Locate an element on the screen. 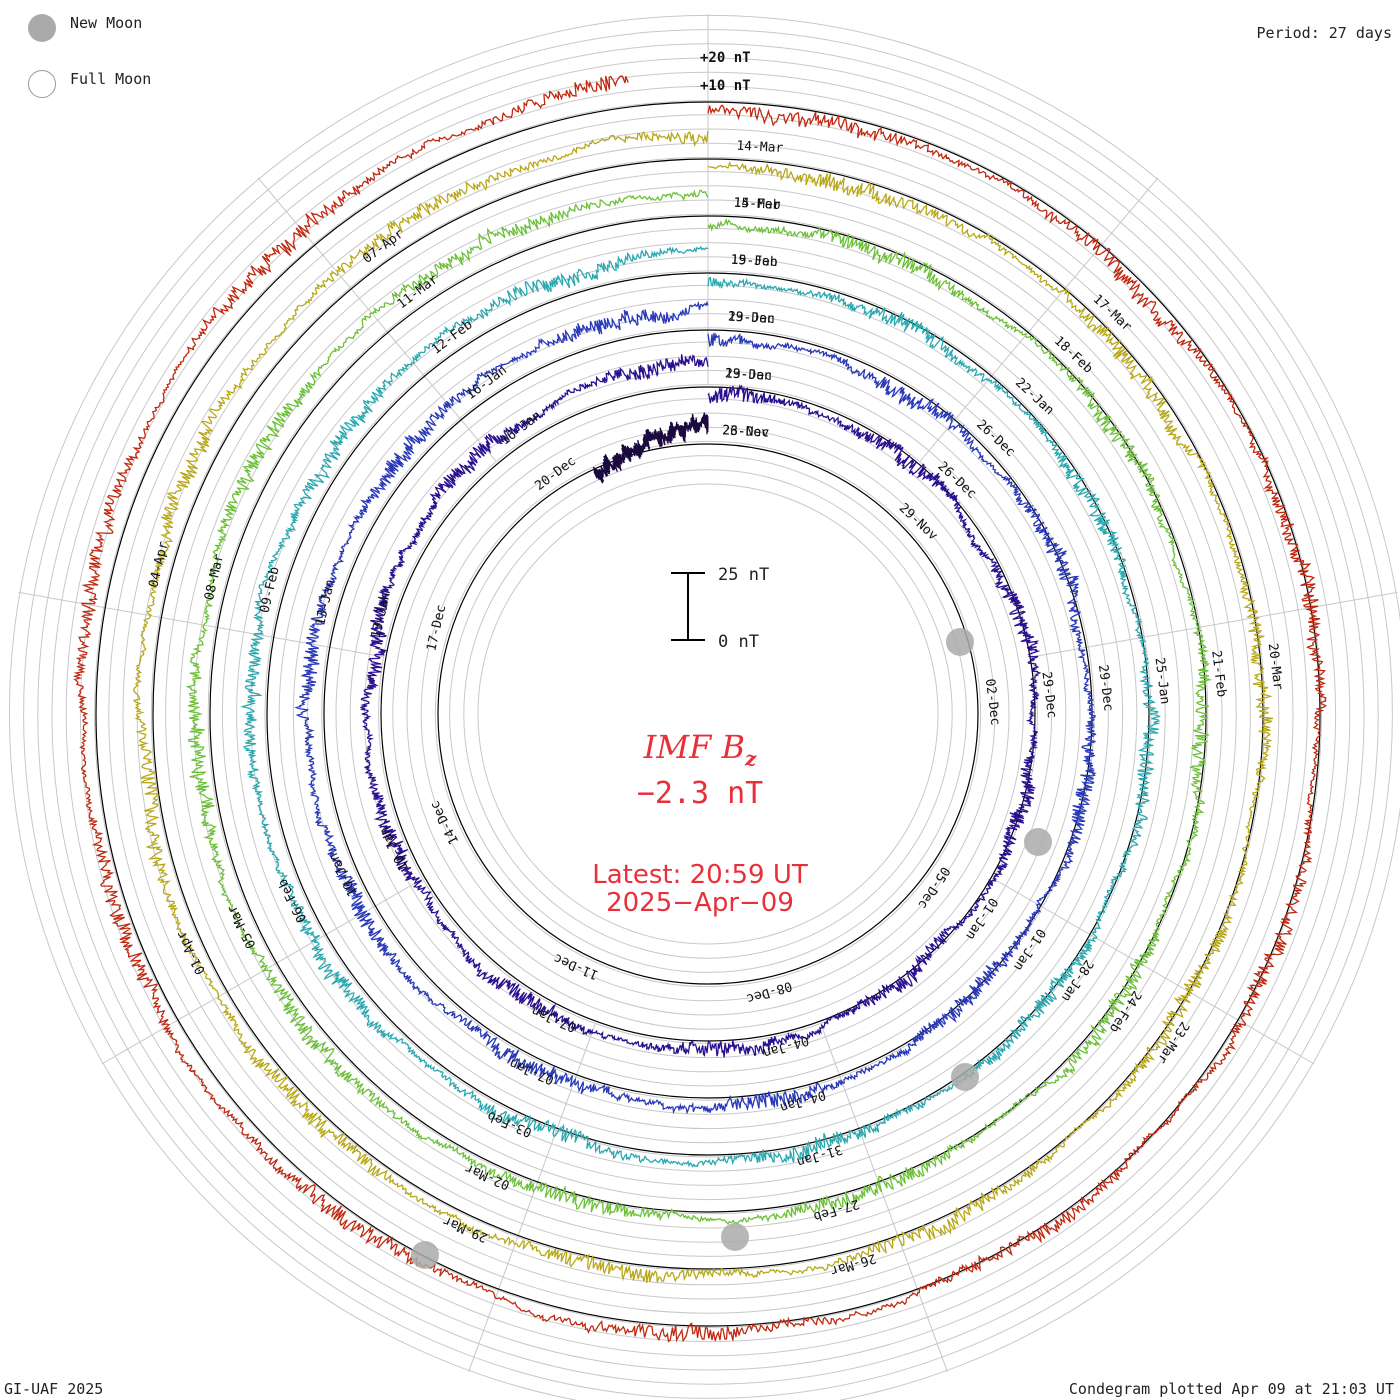 This screenshot has height=1400, width=1400. date-label: 21-Feb is located at coordinates (1218, 674).